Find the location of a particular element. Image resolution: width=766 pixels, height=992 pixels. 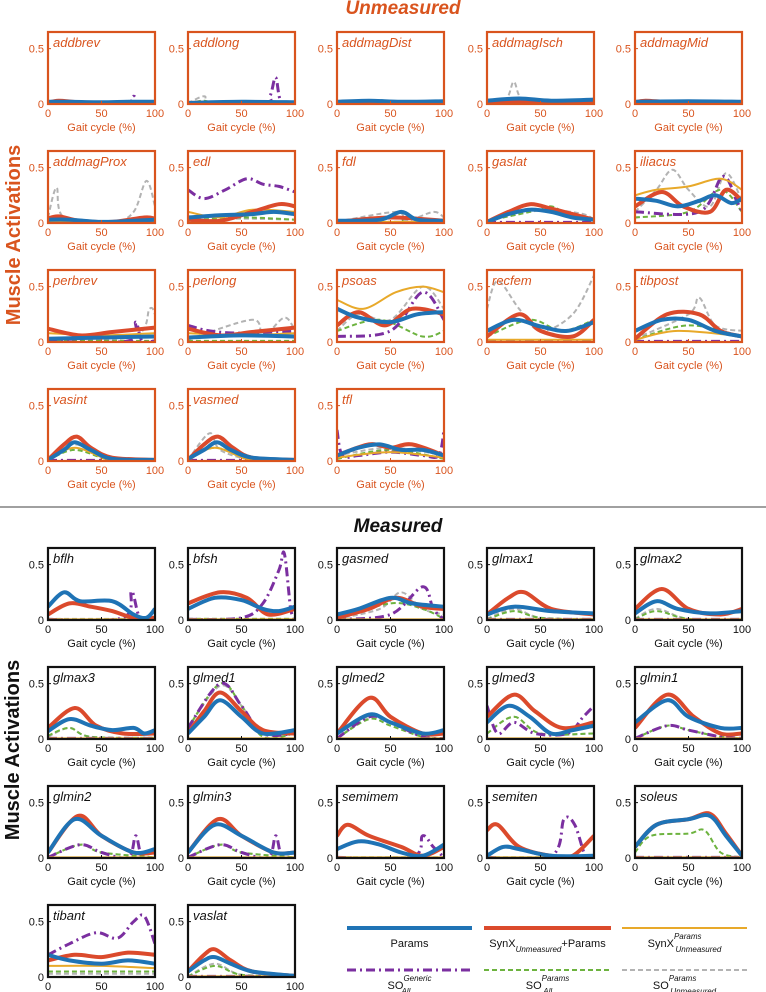

subplot-addlong: 0 50 100 0 0.5 Gait cycle (%) addlong is located at coordinates (236, 82).